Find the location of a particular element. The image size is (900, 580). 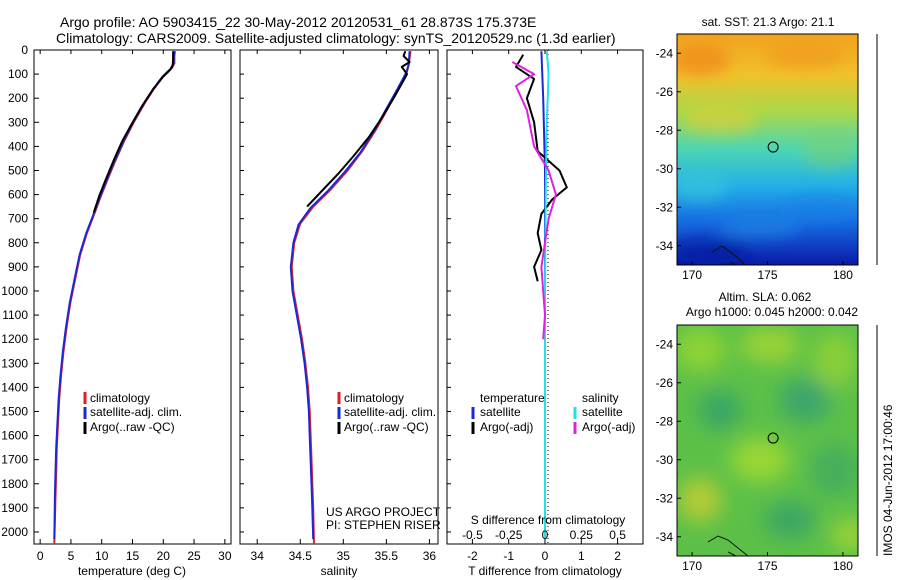

difference-axis-label: T difference from climatology is located at coordinates (545, 571).